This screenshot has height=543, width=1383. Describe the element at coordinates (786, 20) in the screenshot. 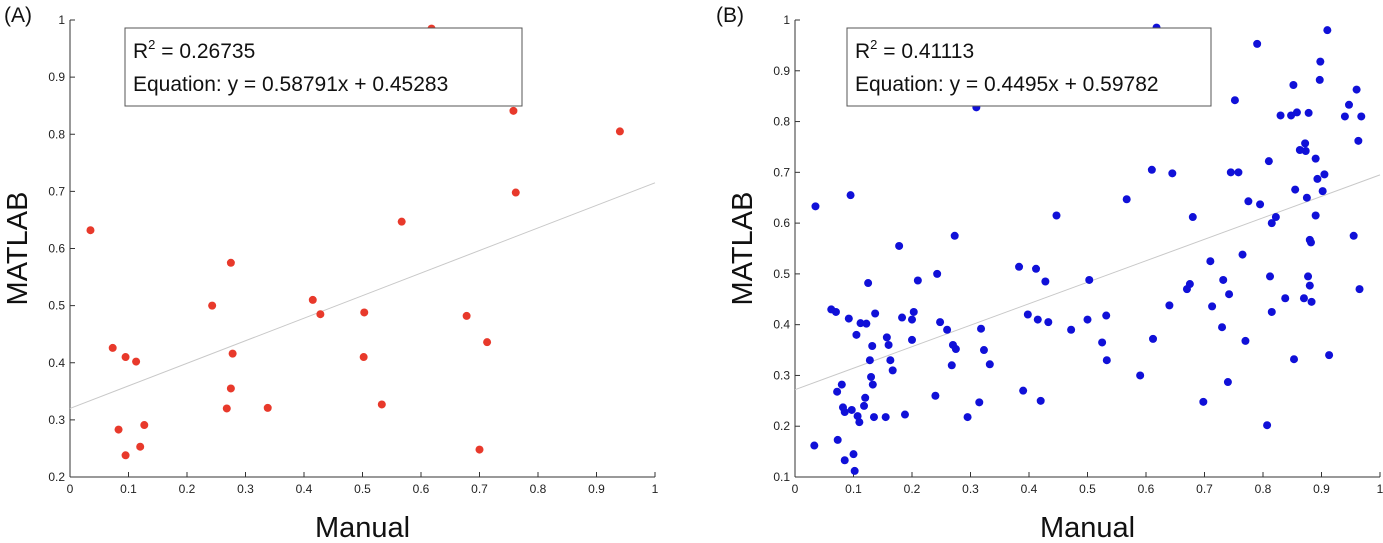

I see `y-tick-label: 1` at that location.